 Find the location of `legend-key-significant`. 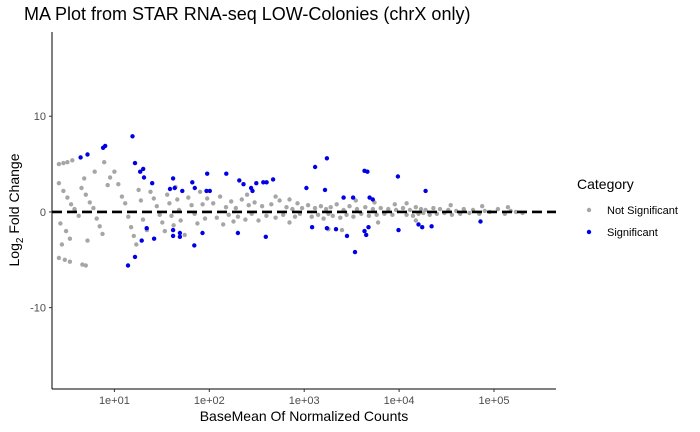

legend-key-significant is located at coordinates (589, 232).